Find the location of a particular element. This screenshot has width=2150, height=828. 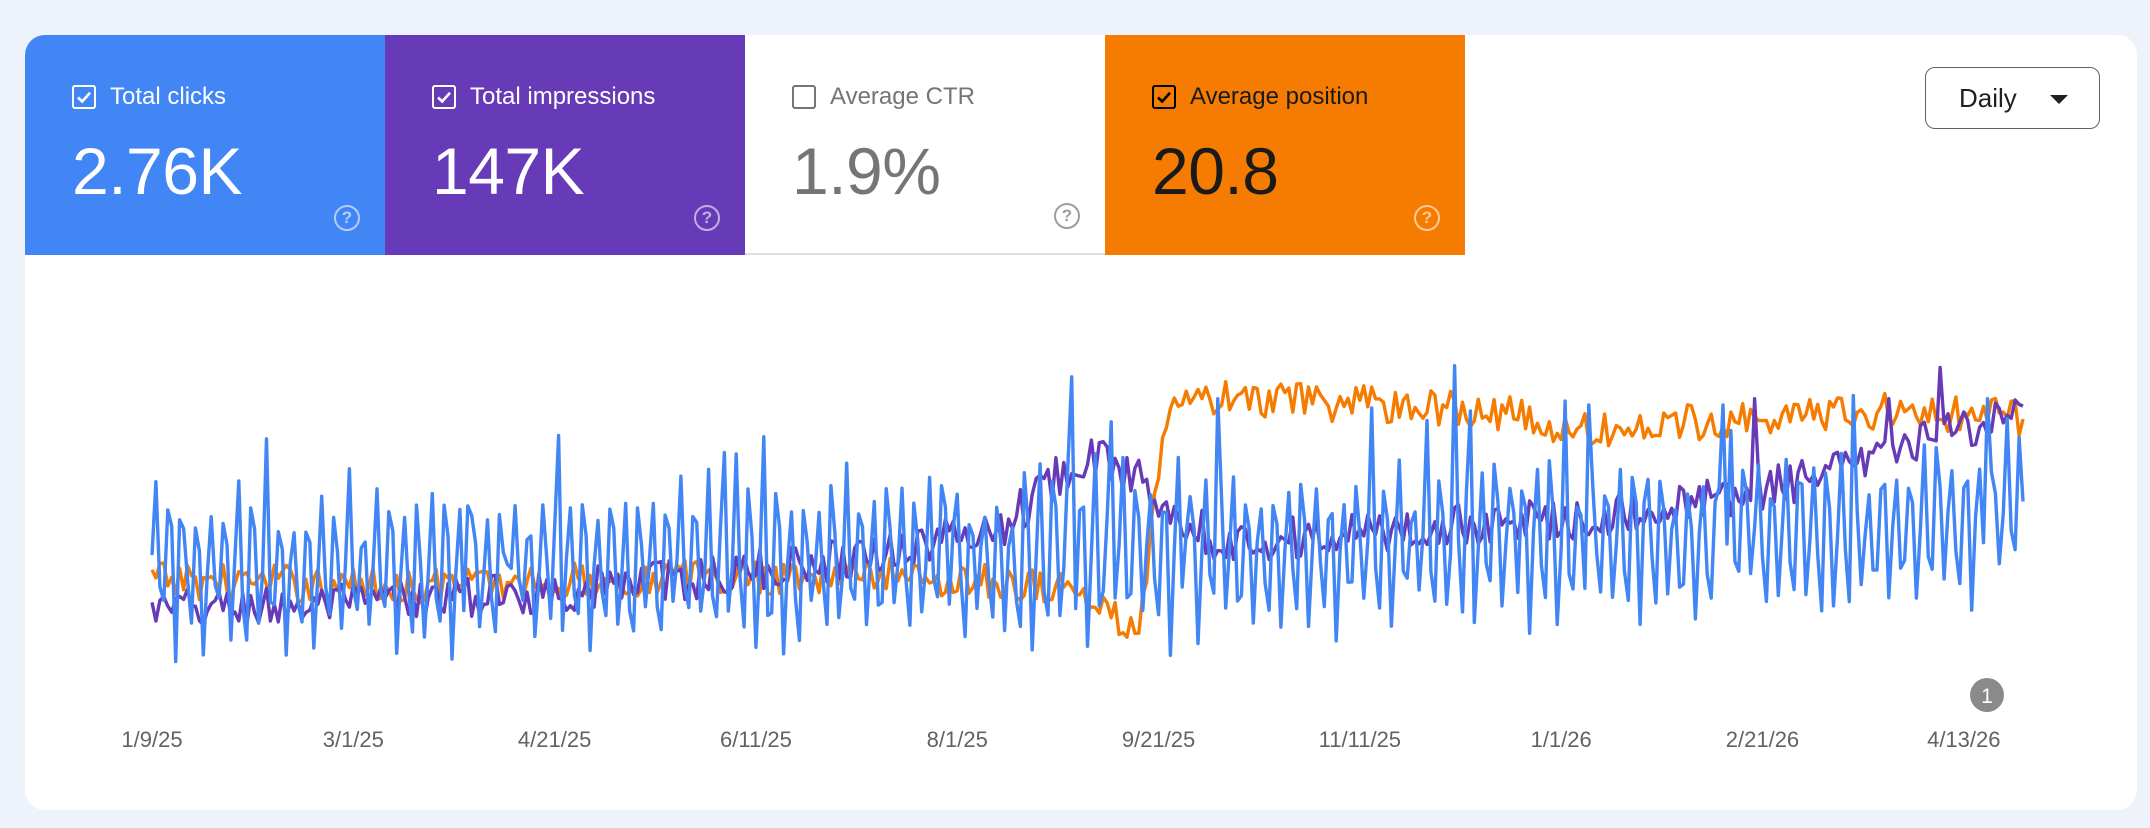

period-dropdown-value: Daily is located at coordinates (1988, 97).